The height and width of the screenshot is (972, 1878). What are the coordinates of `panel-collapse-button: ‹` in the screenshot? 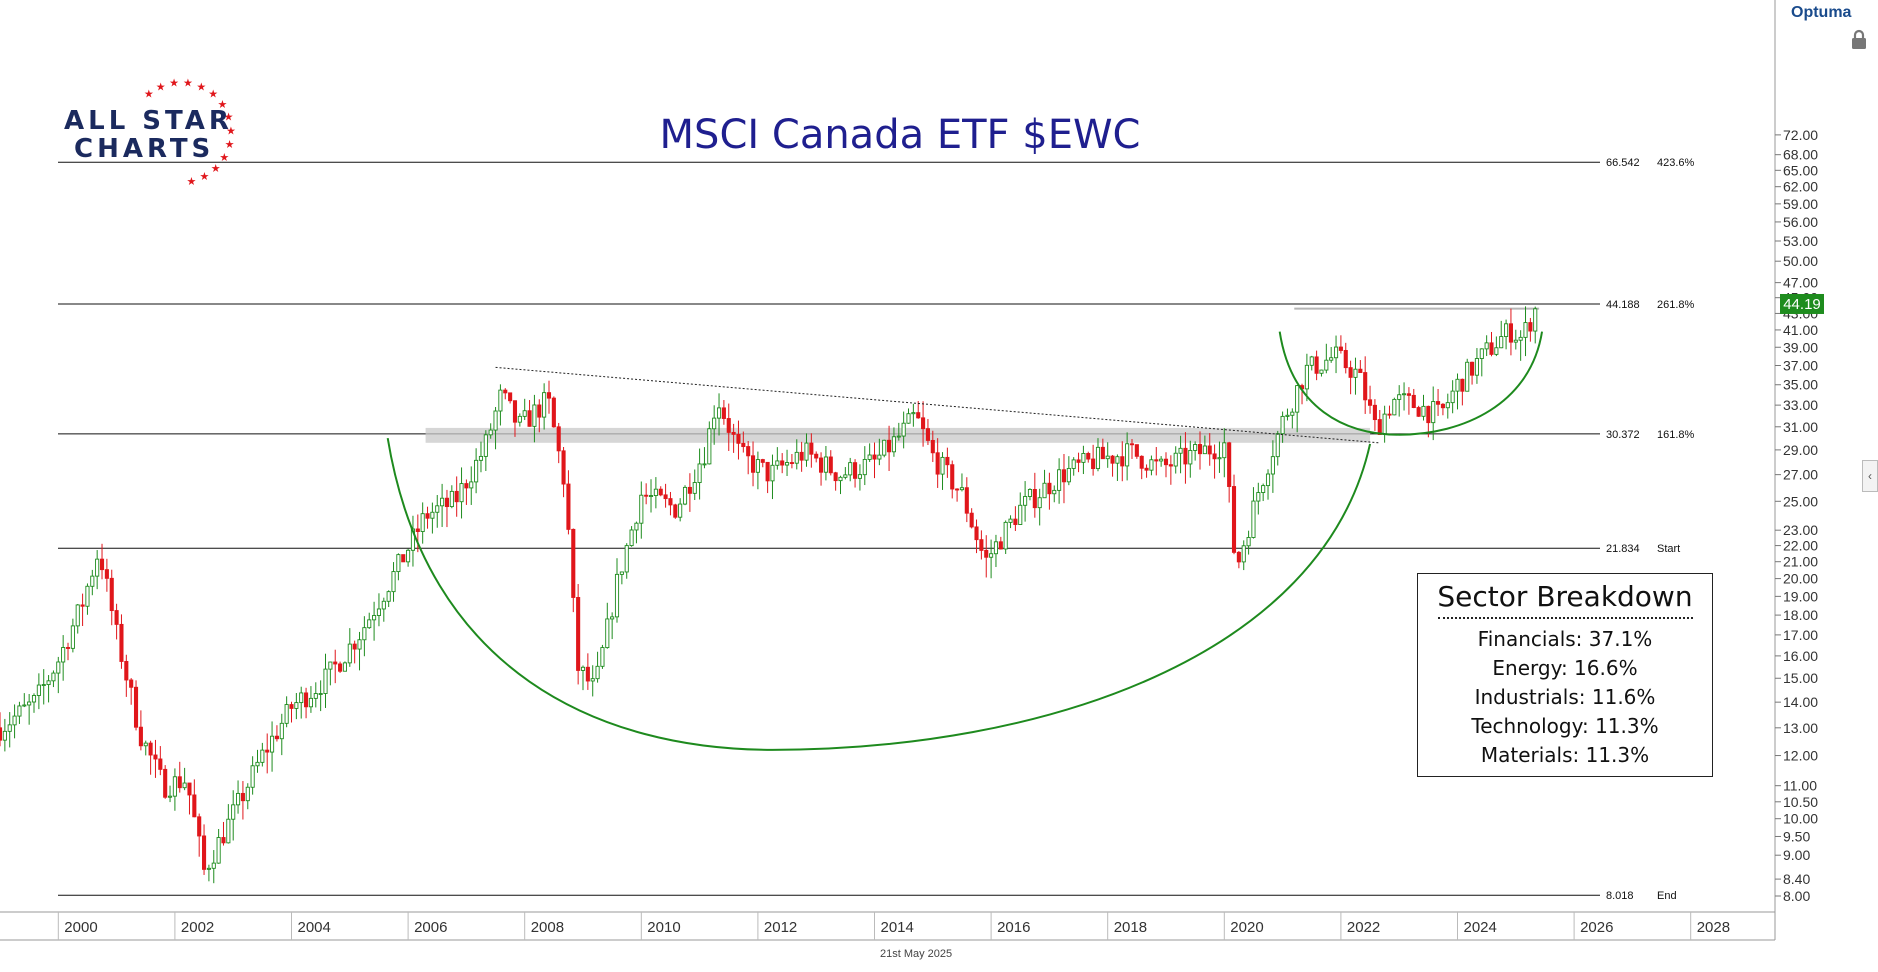 It's located at (1870, 476).